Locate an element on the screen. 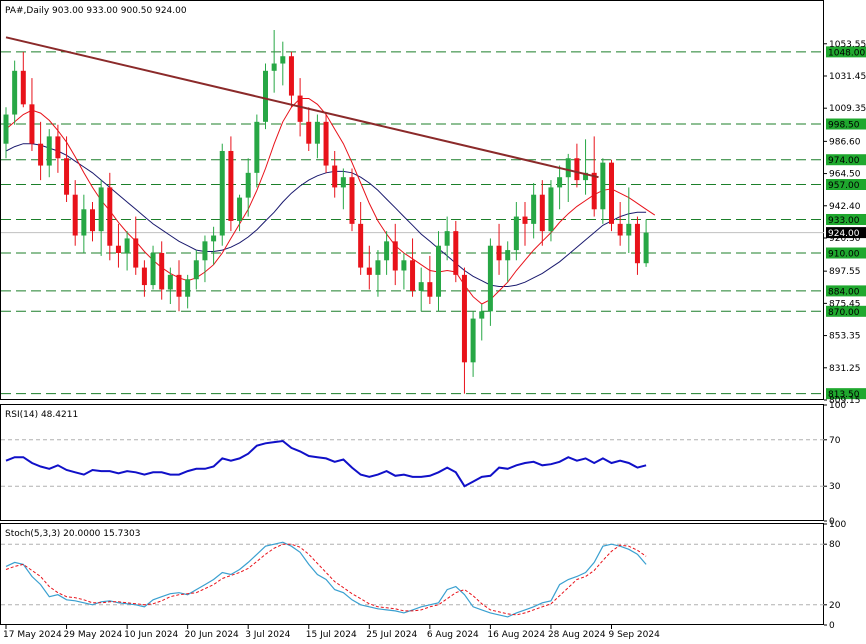 The width and height of the screenshot is (866, 644). stoch-tick-label: 80 is located at coordinates (835, 545).